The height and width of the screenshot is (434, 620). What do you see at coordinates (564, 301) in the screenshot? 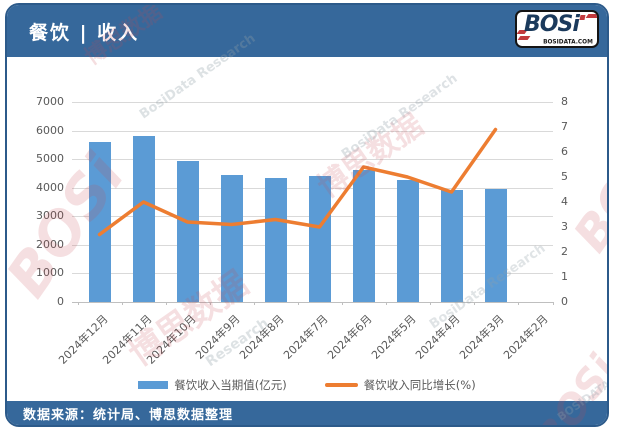
I see `right-axis-label: 0` at bounding box center [564, 301].